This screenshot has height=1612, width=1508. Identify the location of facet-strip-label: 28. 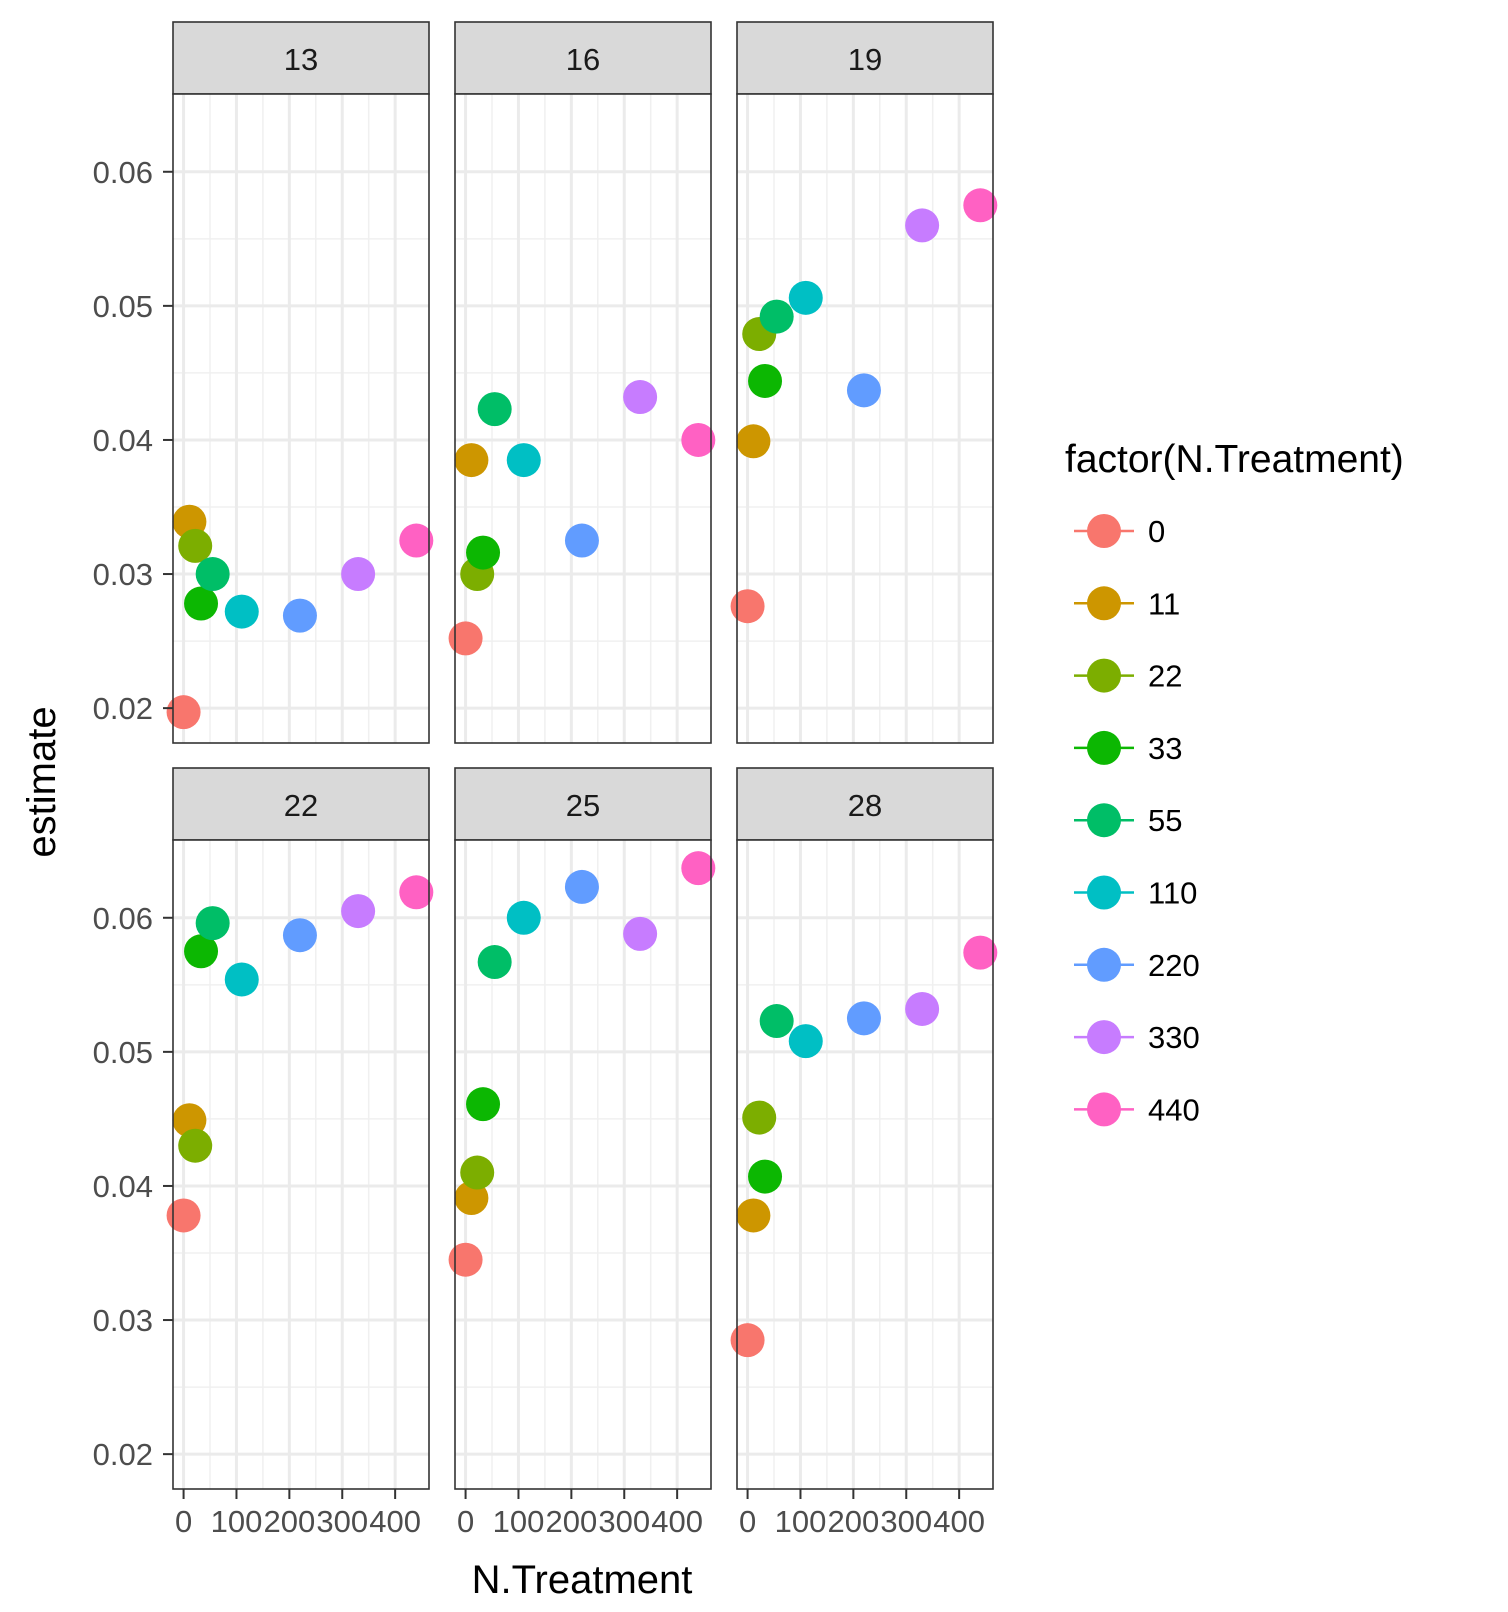
(865, 805).